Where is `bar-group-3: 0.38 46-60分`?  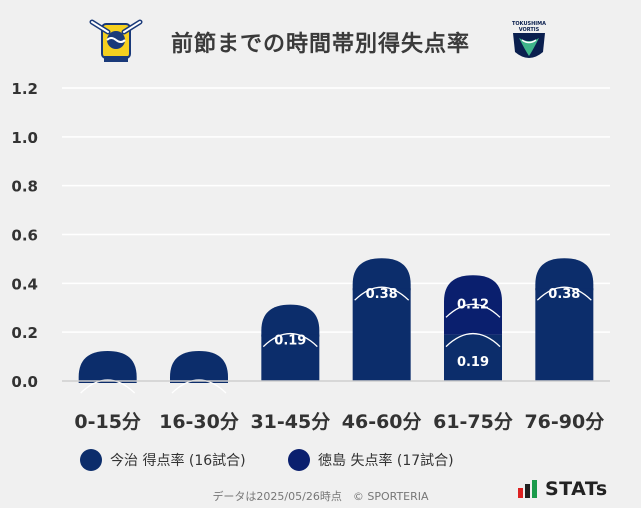 bar-group-3: 0.38 46-60分 is located at coordinates (382, 345).